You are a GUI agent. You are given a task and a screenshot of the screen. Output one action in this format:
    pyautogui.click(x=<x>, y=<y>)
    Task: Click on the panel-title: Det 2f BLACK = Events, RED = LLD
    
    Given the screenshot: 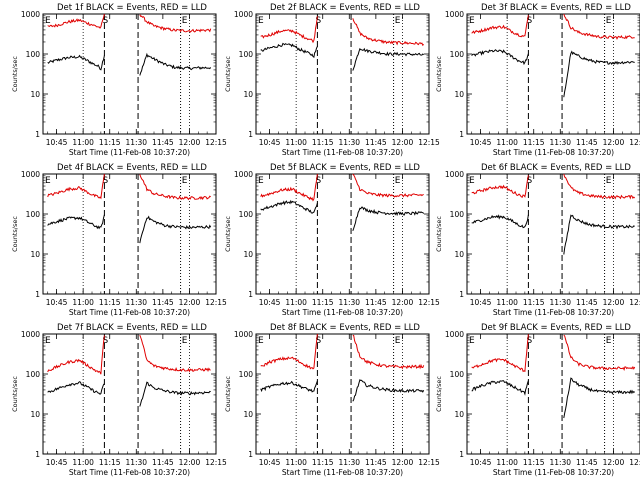 What is the action you would take?
    pyautogui.click(x=345, y=8)
    